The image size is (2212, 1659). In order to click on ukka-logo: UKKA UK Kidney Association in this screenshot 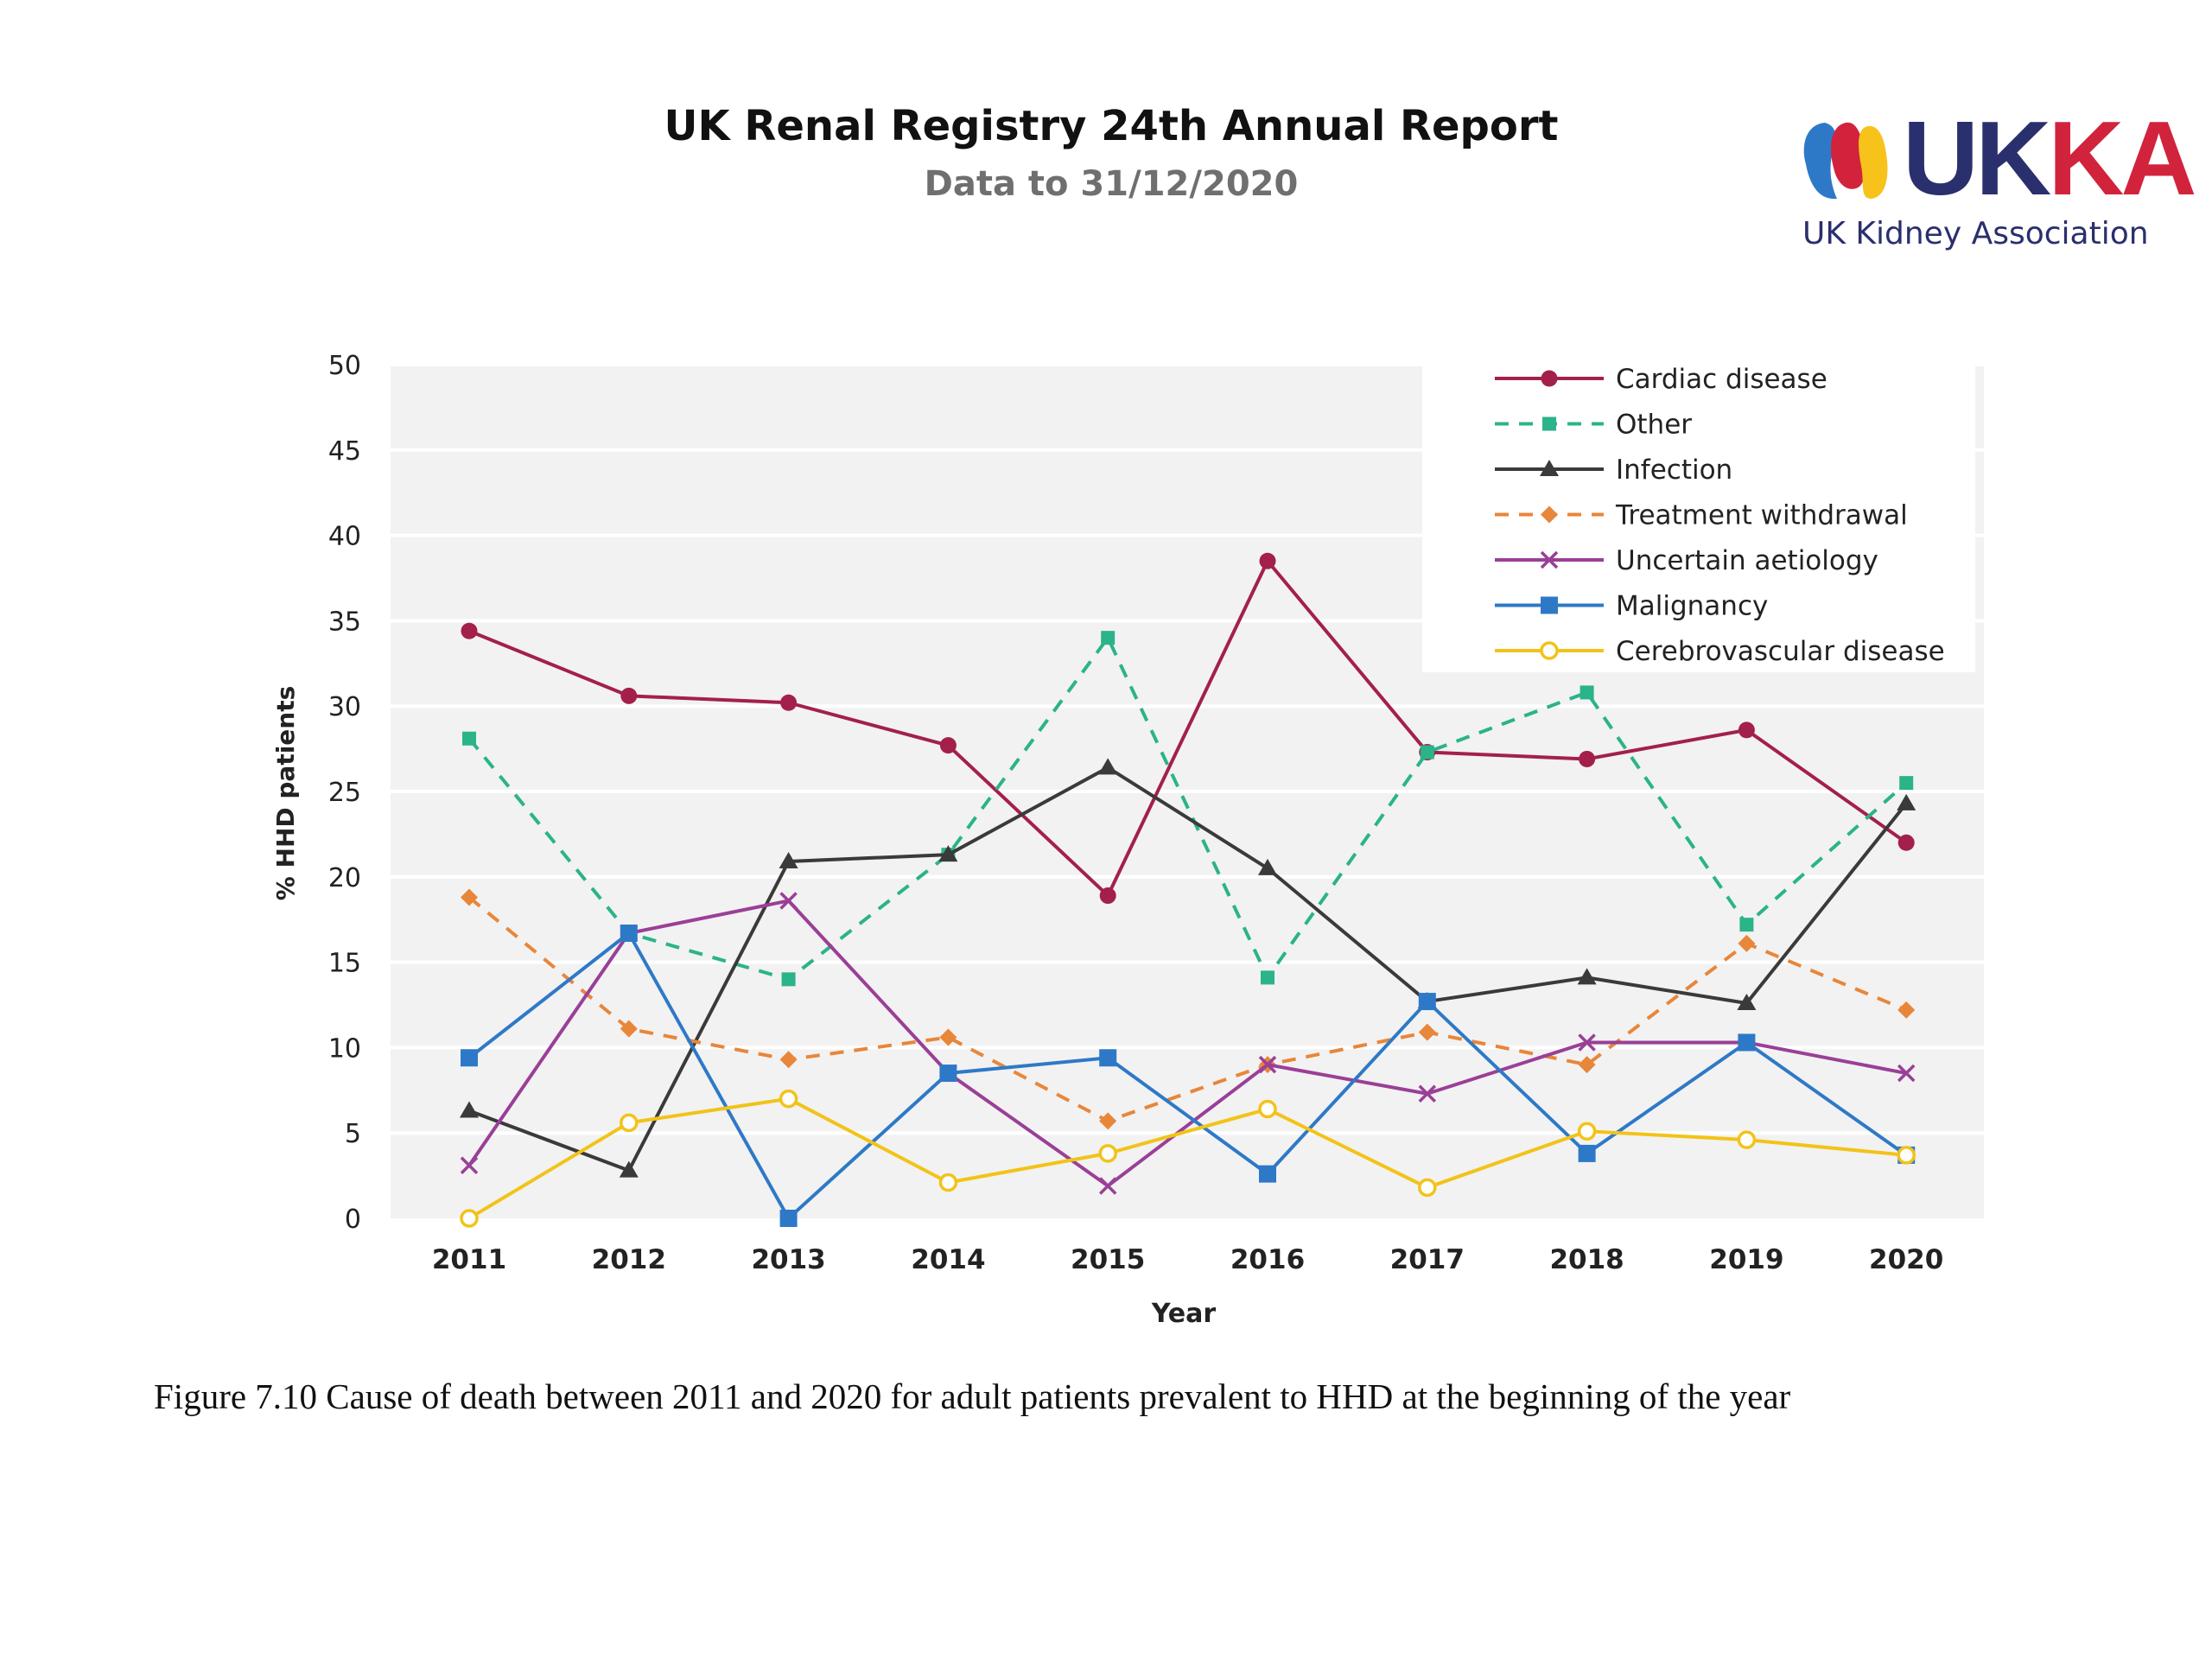, I will do `click(1997, 183)`.